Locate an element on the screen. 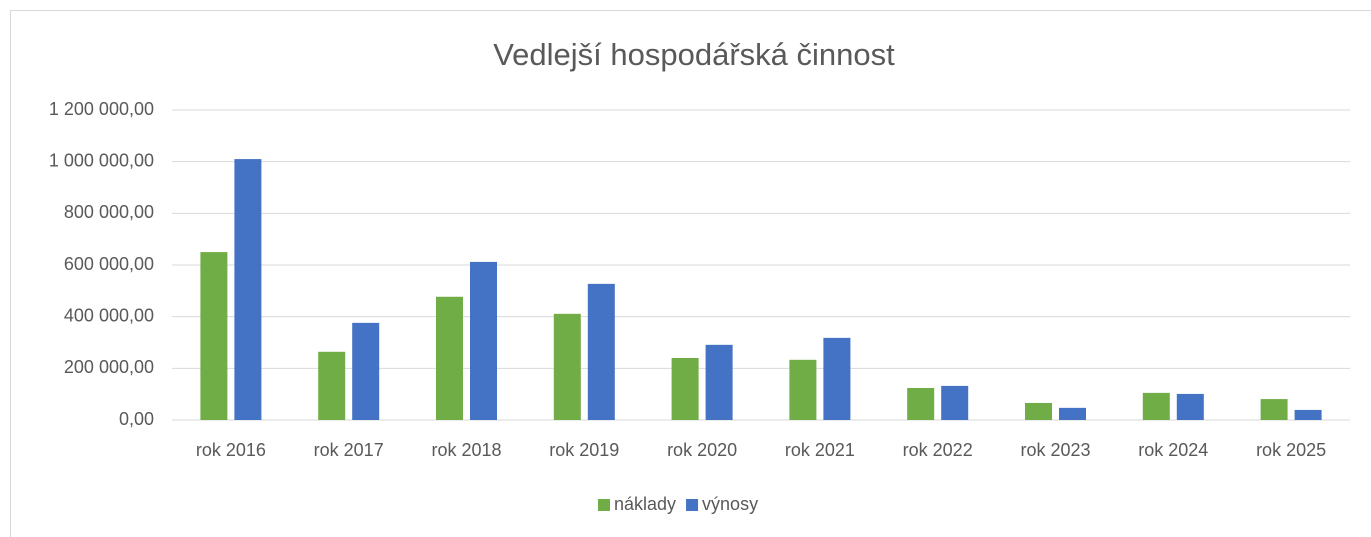  y-tick-label: 600 000,00 is located at coordinates (109, 264).